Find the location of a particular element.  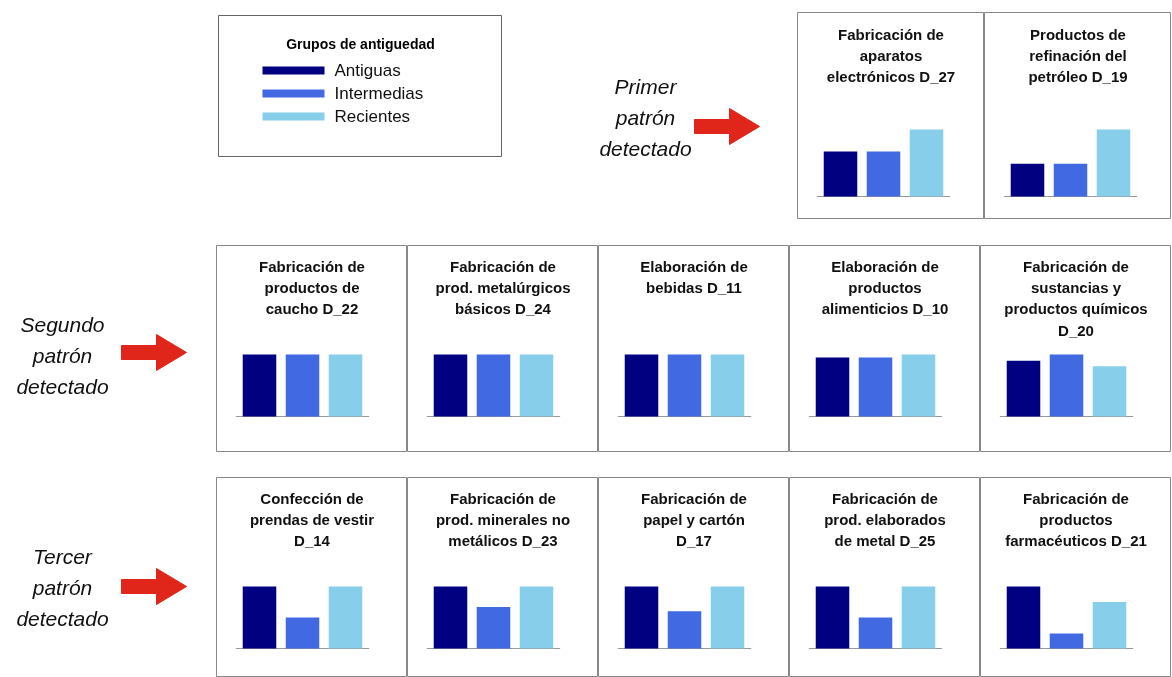

chart-title: Fabricación de prod. metalúrgicos básicos D_24 is located at coordinates (503, 287).